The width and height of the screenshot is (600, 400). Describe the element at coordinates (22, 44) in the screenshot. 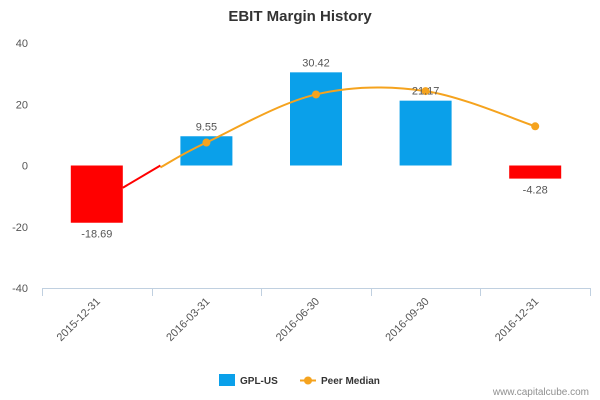

I see `y-tick-label: 40` at that location.